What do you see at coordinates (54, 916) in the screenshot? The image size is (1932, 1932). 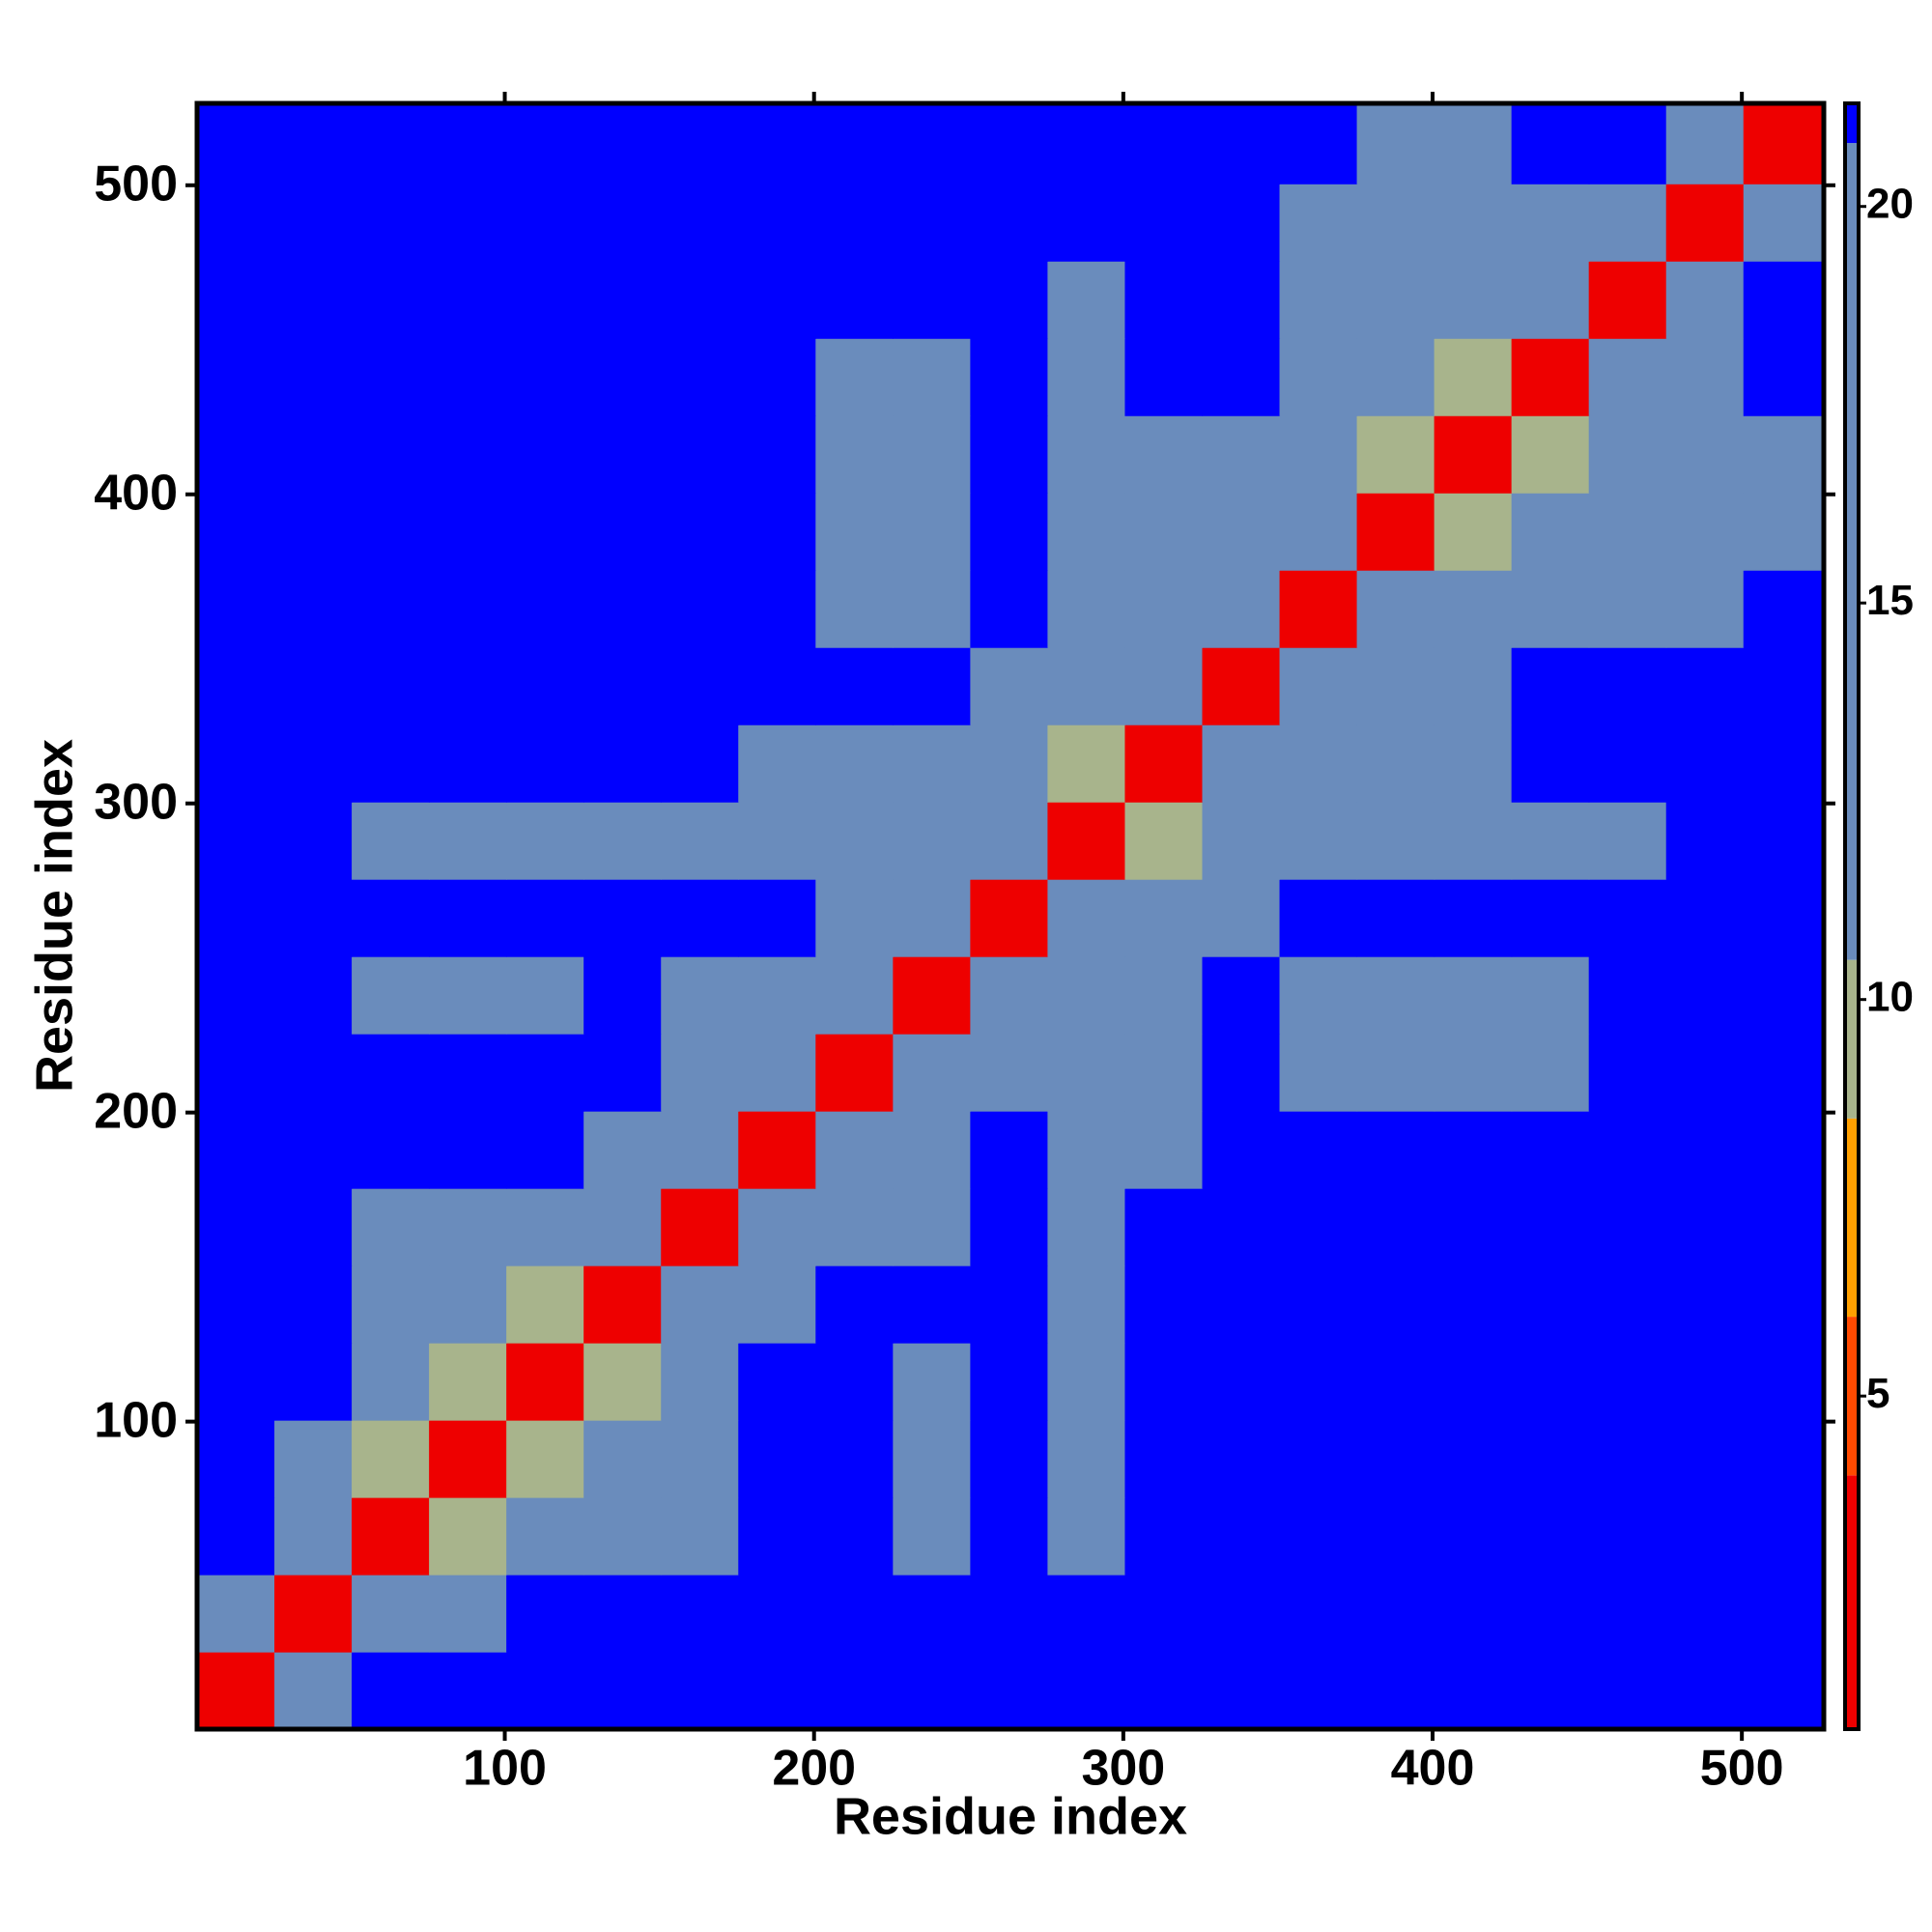 I see `y-axis-title: Residue index` at bounding box center [54, 916].